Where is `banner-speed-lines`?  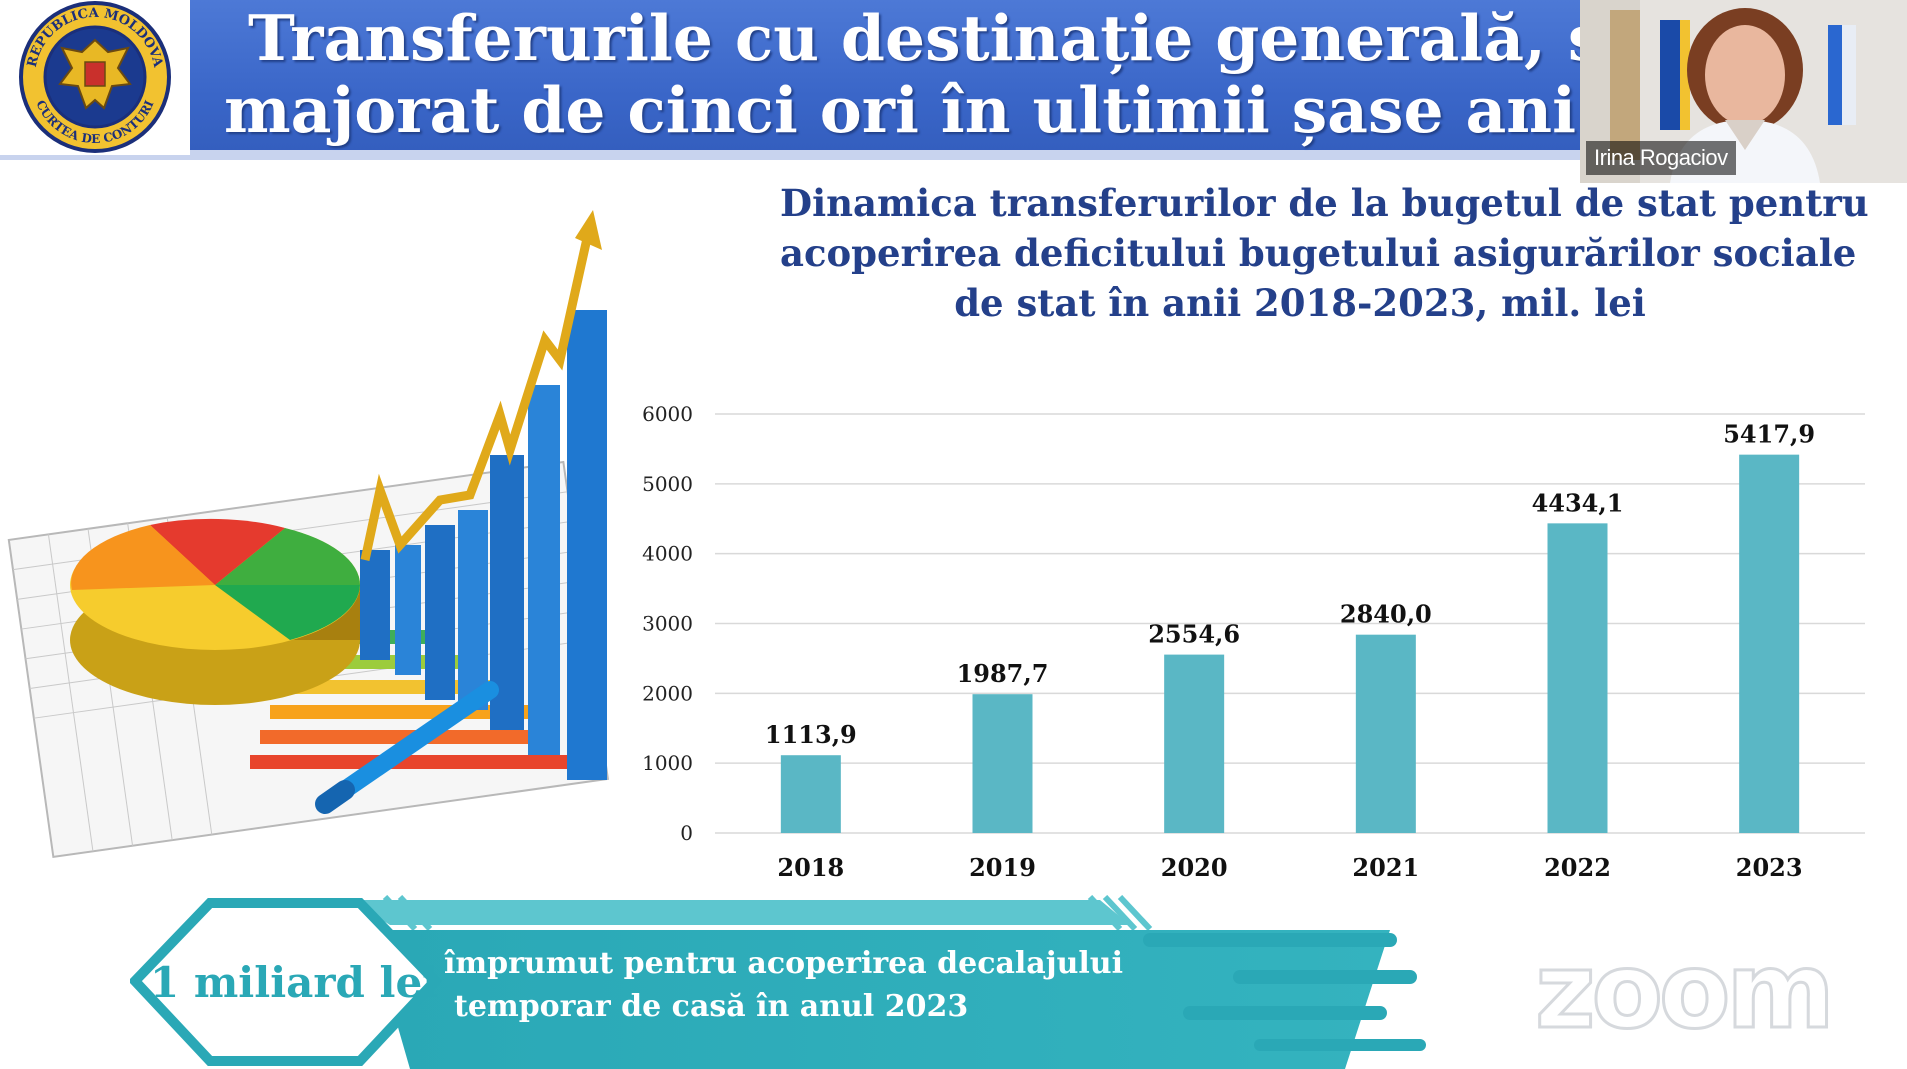
banner-speed-lines is located at coordinates (1284, 992).